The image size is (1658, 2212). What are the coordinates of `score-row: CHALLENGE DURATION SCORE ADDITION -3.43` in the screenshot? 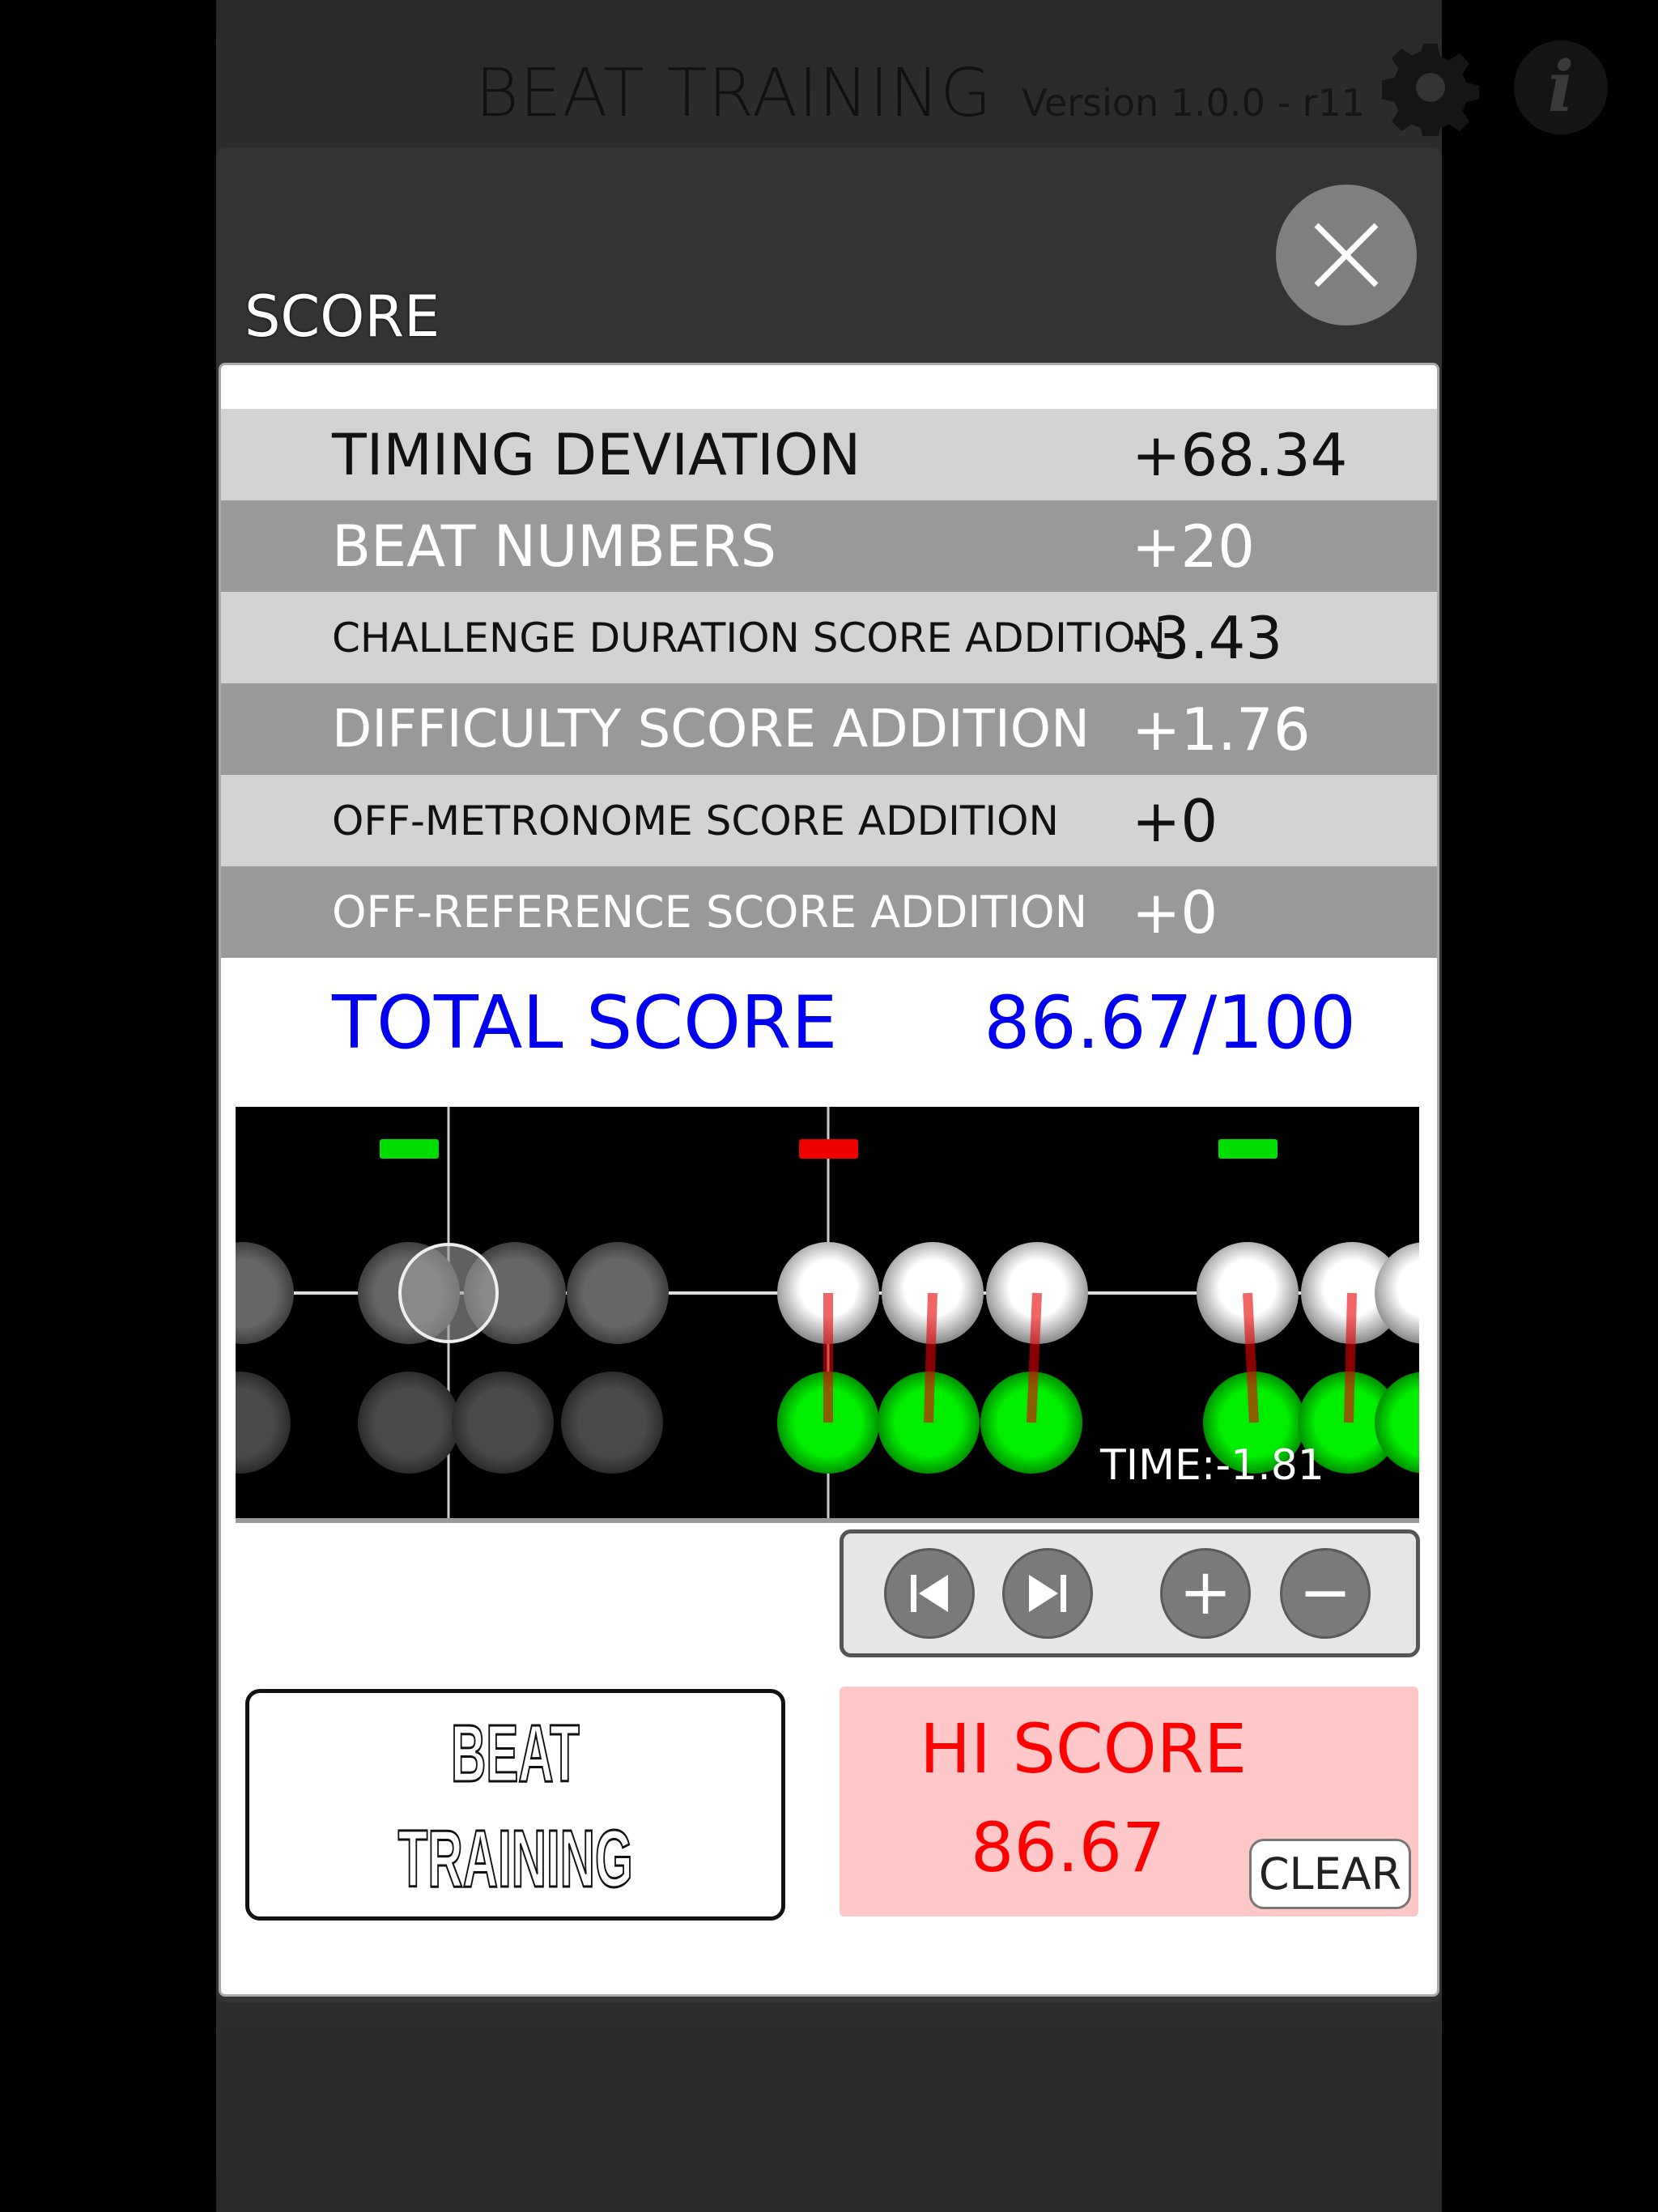 It's located at (829, 637).